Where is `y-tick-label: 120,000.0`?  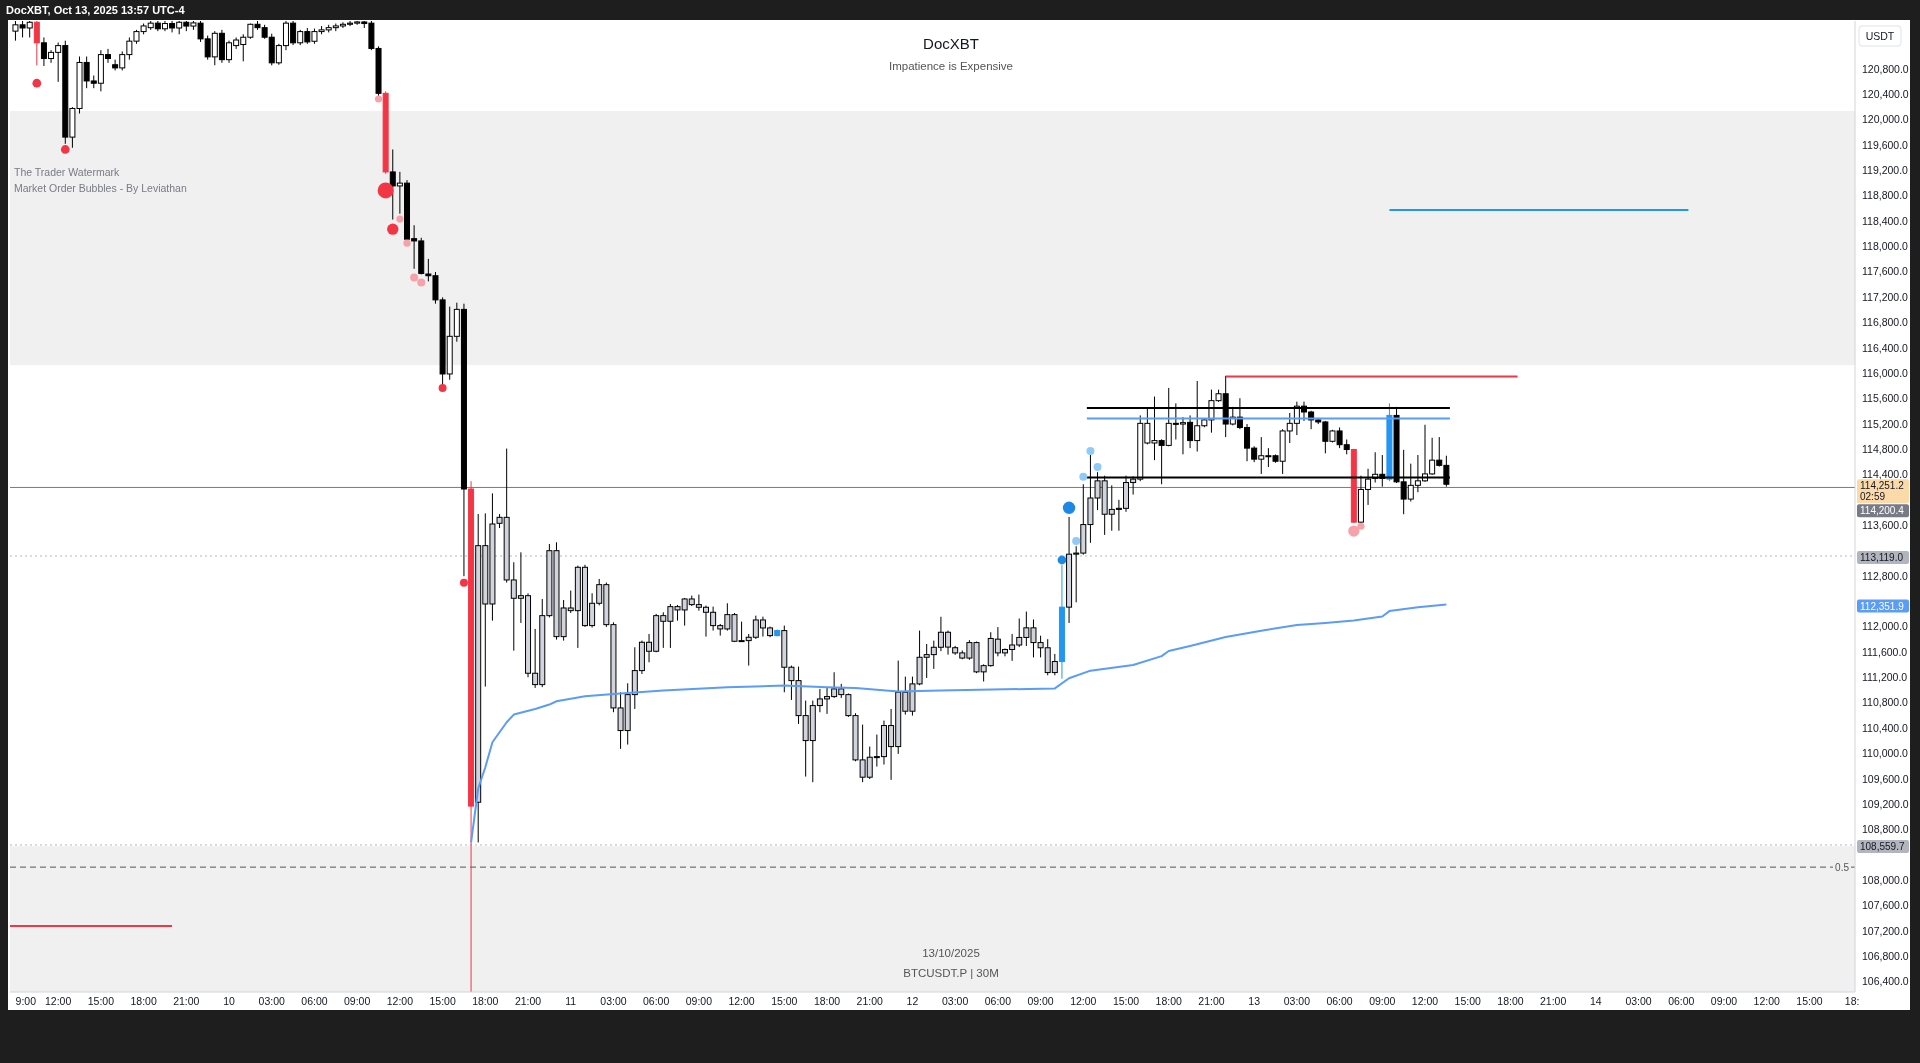 y-tick-label: 120,000.0 is located at coordinates (1885, 119).